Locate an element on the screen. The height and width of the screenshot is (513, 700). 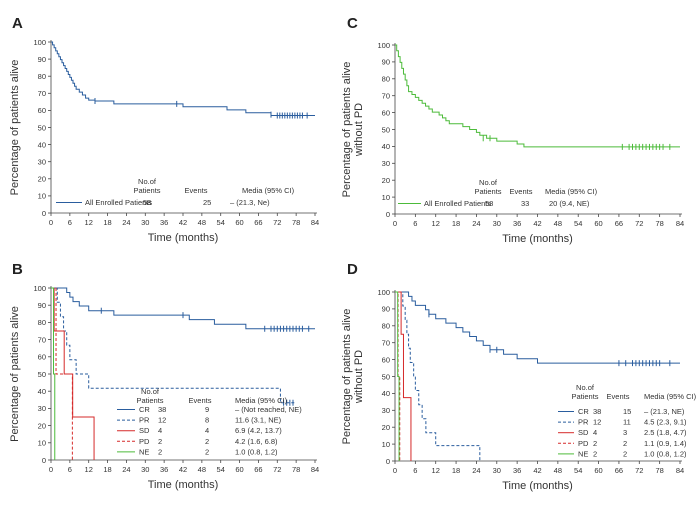
panel-c-y-tick-label: 20 is located at coordinates (386, 180).